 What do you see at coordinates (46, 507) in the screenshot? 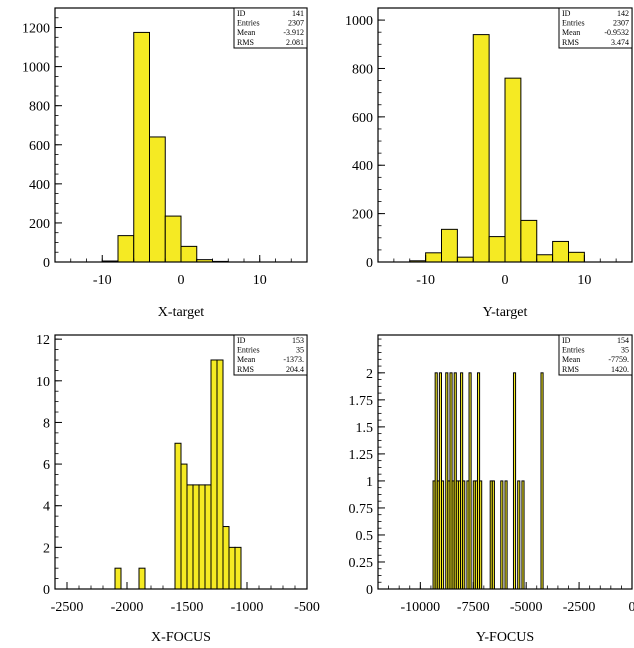
I see `y-tick-label: 4` at bounding box center [46, 507].